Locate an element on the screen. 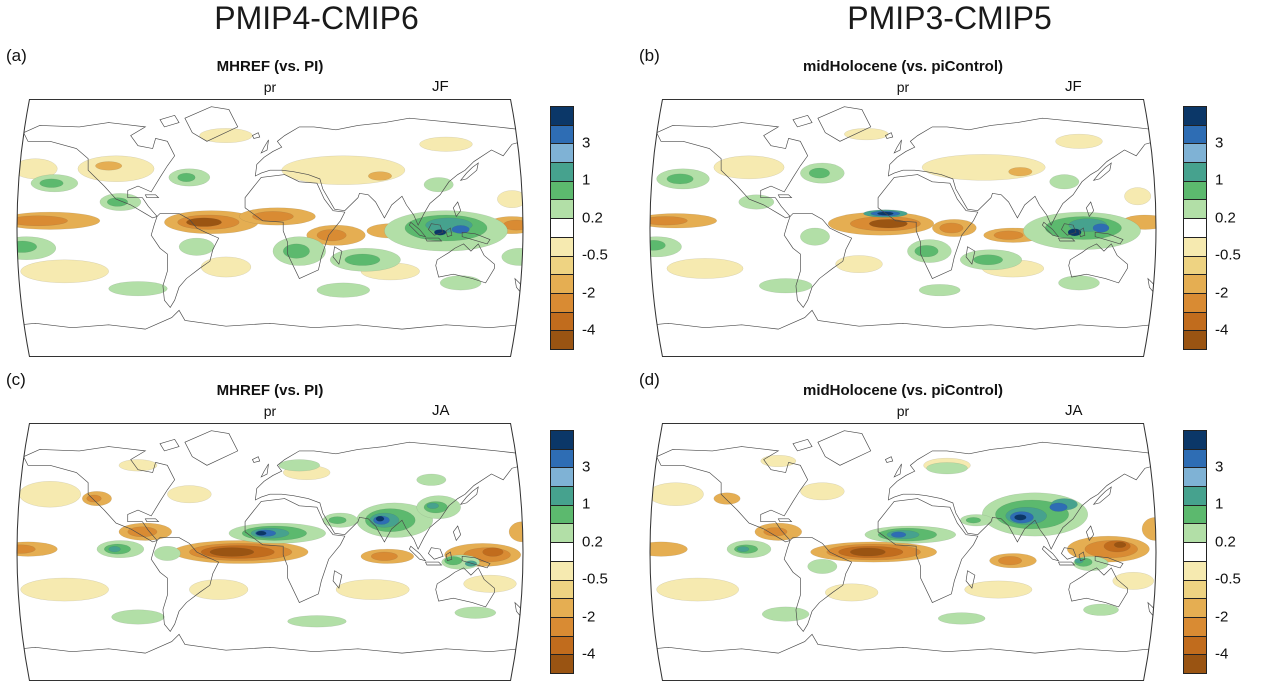 This screenshot has width=1266, height=690. colorbar-tick-label: -0.5 is located at coordinates (595, 255).